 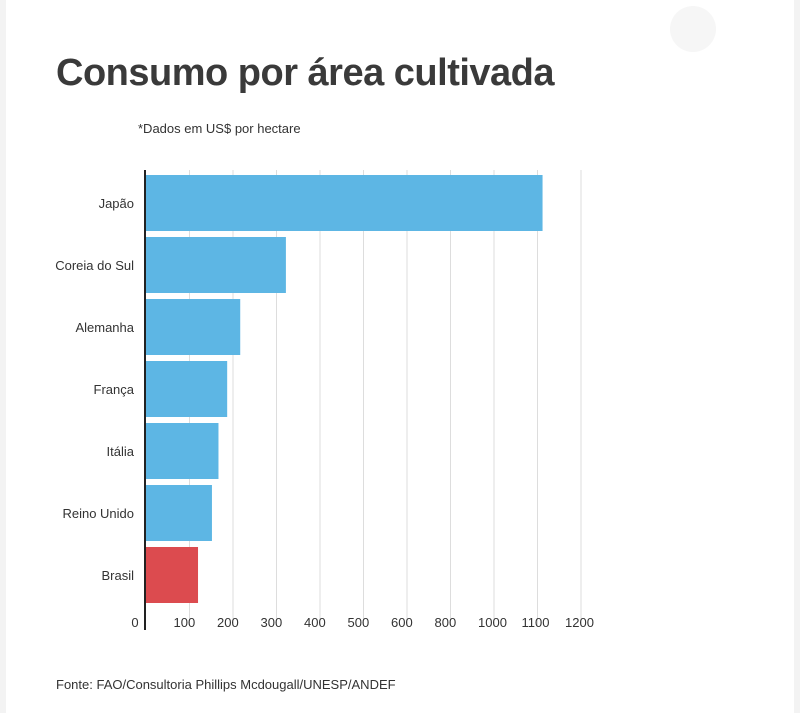 I want to click on category-label: Brasil, so click(x=117, y=575).